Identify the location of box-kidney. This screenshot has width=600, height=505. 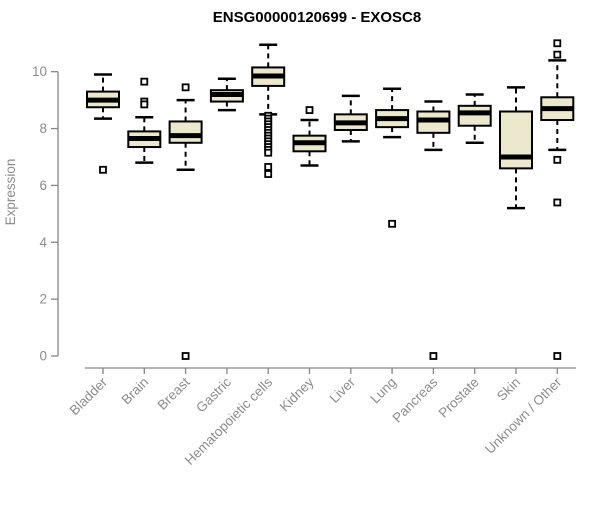
(309, 136).